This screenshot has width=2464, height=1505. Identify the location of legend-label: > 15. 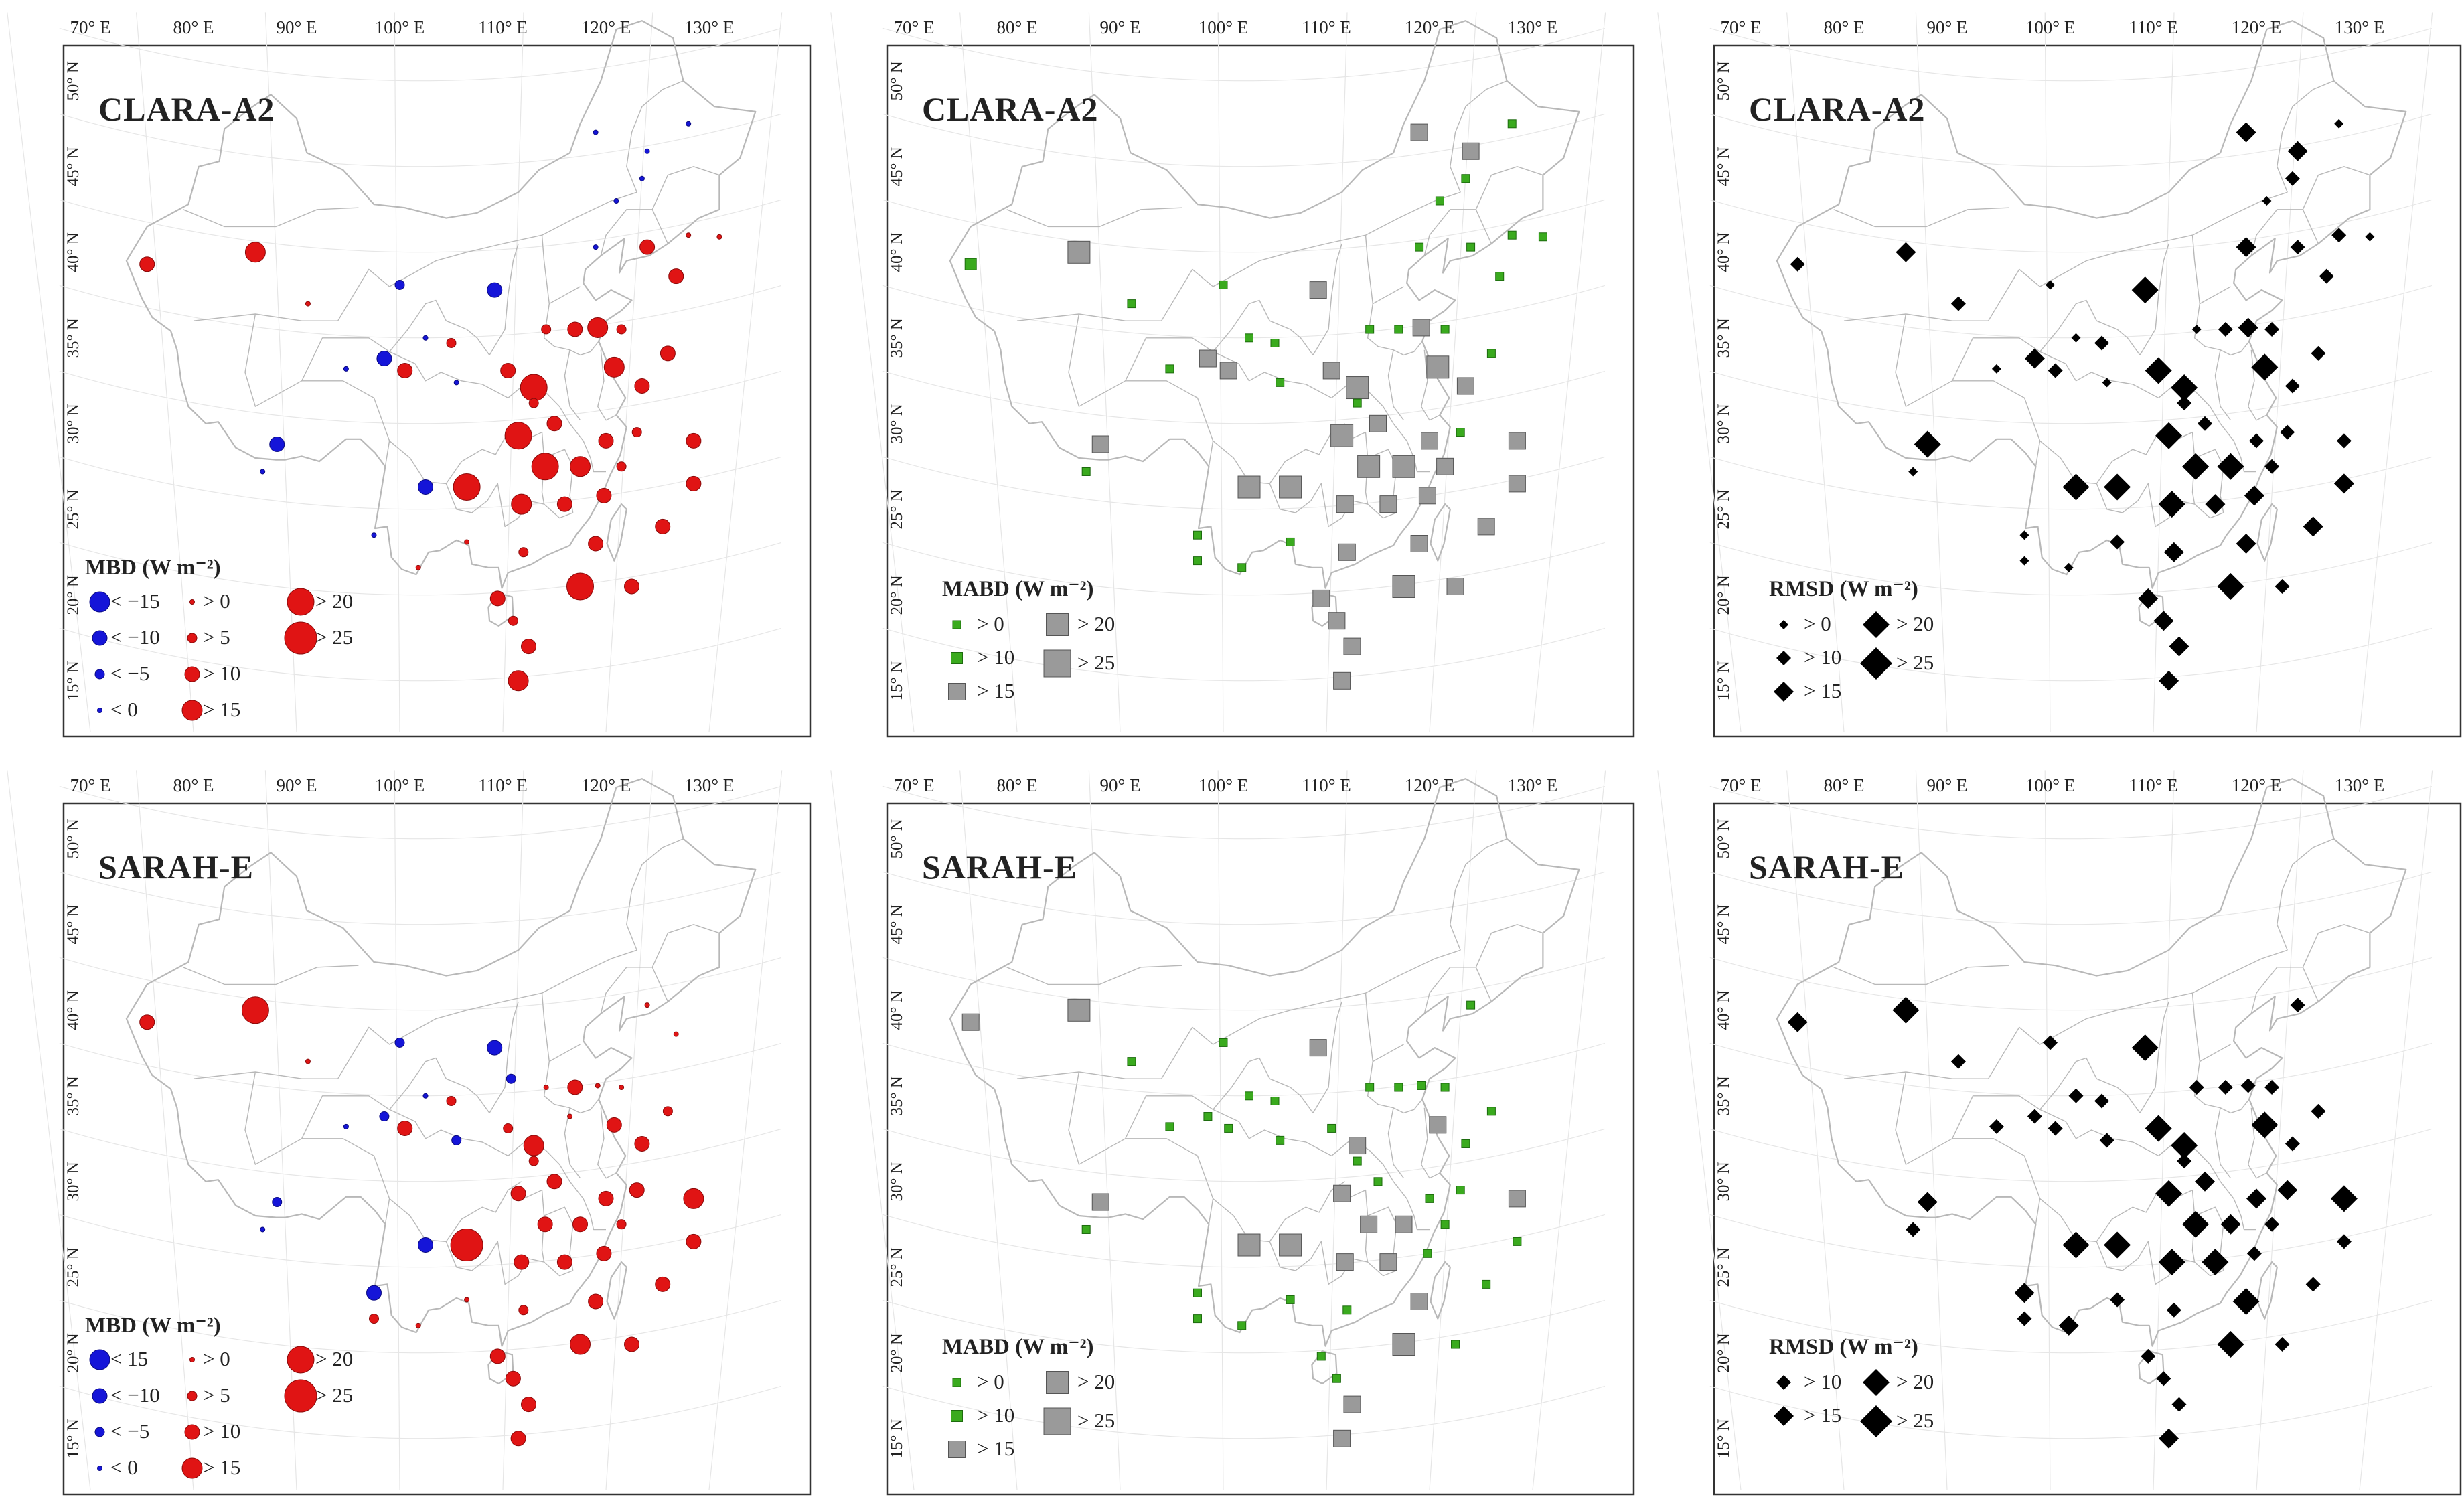
(995, 690).